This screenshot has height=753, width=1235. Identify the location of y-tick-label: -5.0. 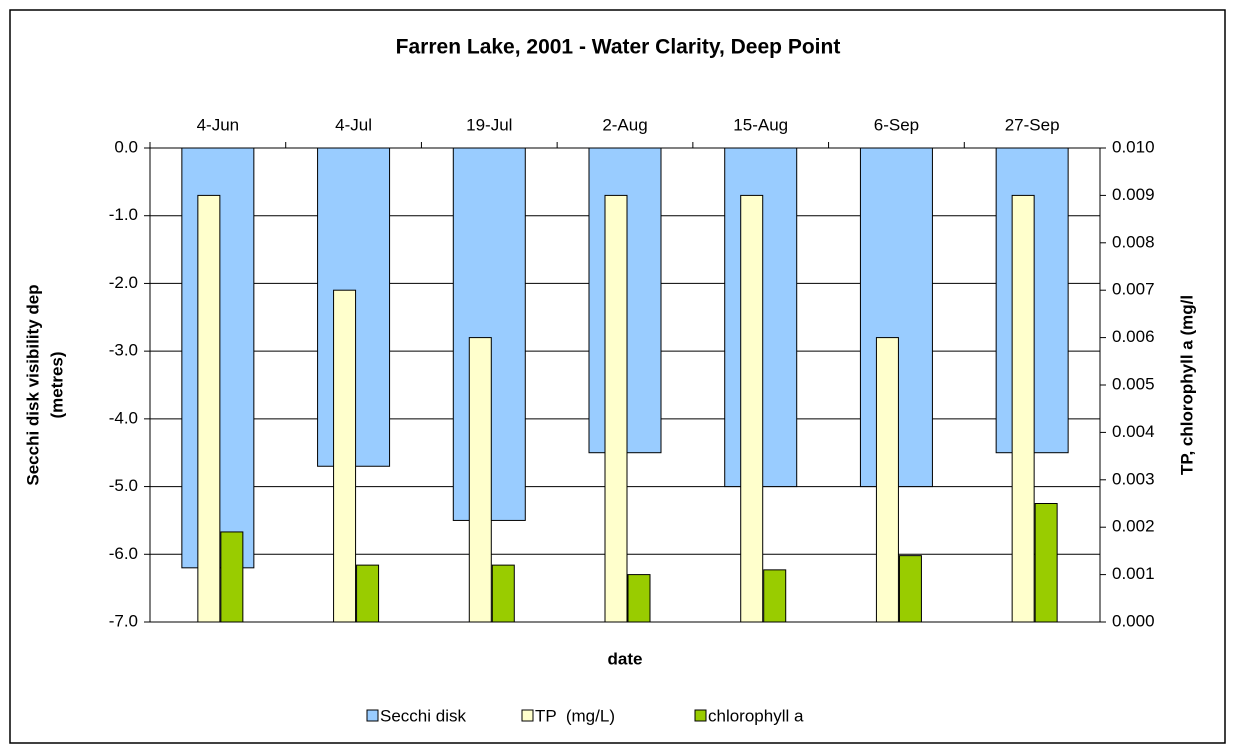
(123, 485).